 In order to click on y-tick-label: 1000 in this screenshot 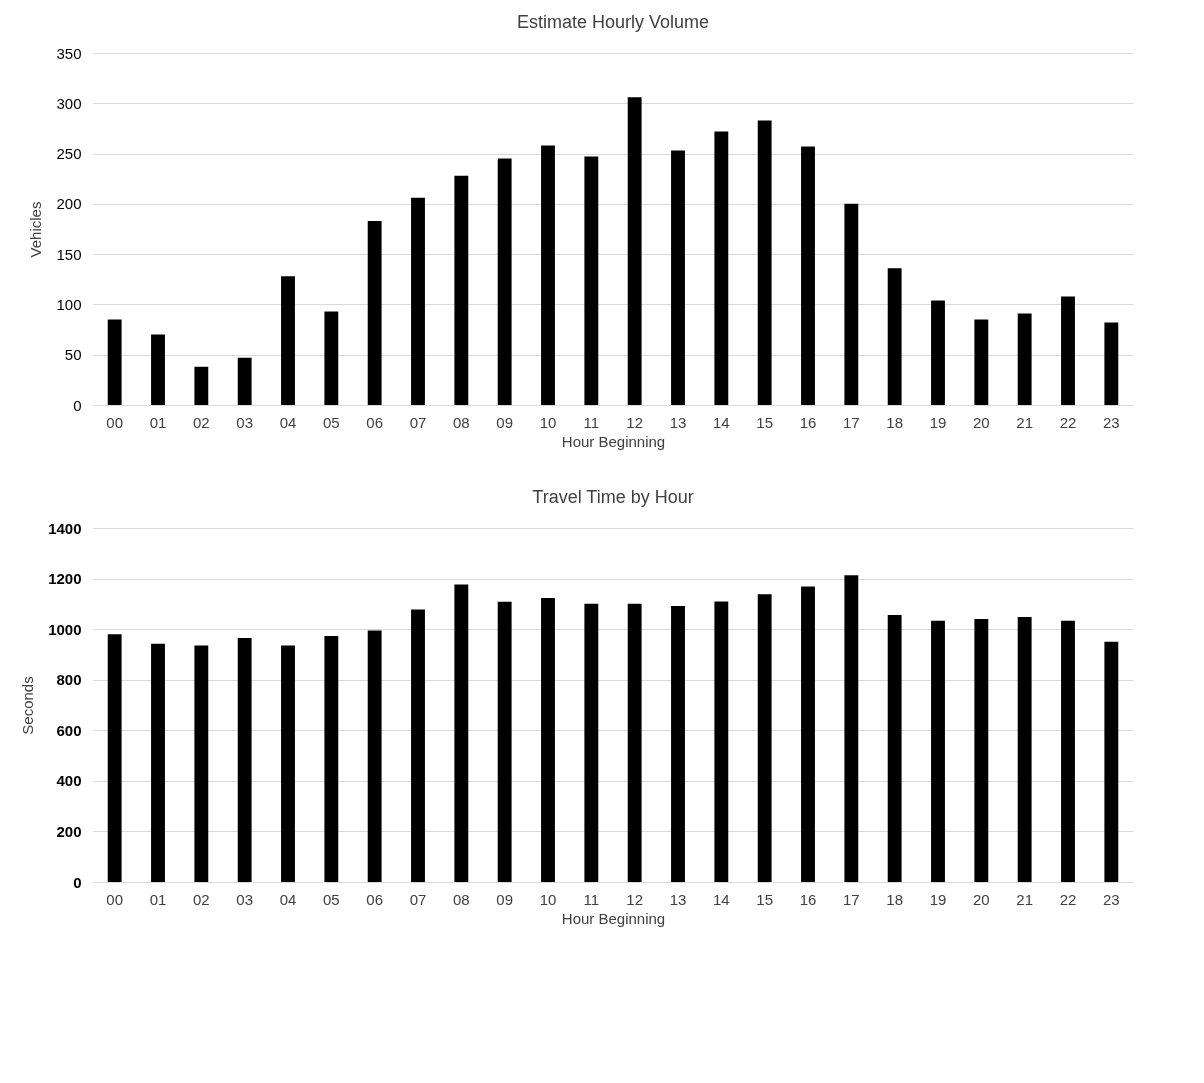, I will do `click(65, 629)`.